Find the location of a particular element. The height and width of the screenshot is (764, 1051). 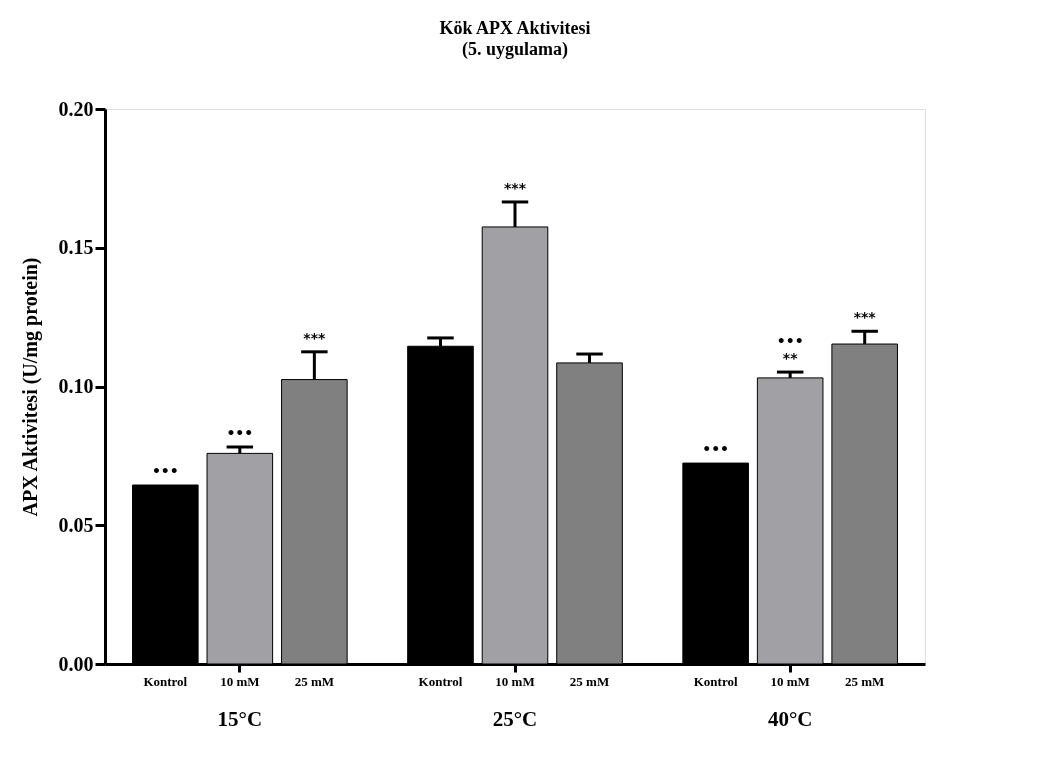

x-tick-label: 15°C is located at coordinates (240, 718).